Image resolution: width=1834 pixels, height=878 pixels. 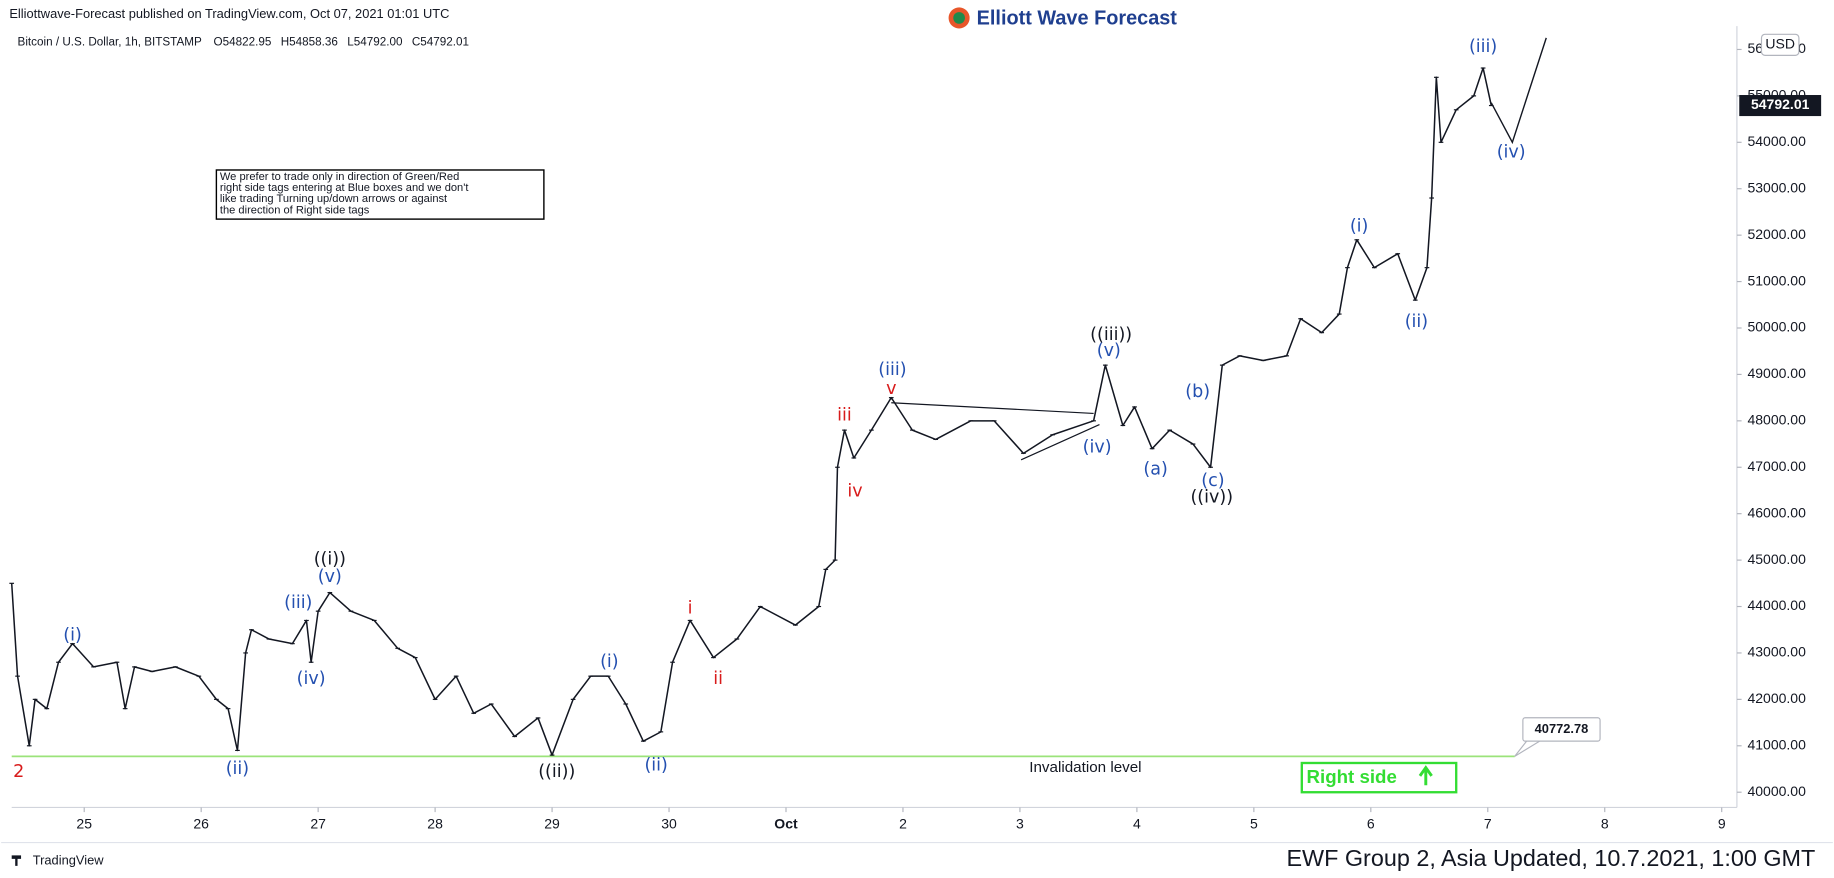 What do you see at coordinates (1776, 698) in the screenshot?
I see `y-tick-label: 42000.00` at bounding box center [1776, 698].